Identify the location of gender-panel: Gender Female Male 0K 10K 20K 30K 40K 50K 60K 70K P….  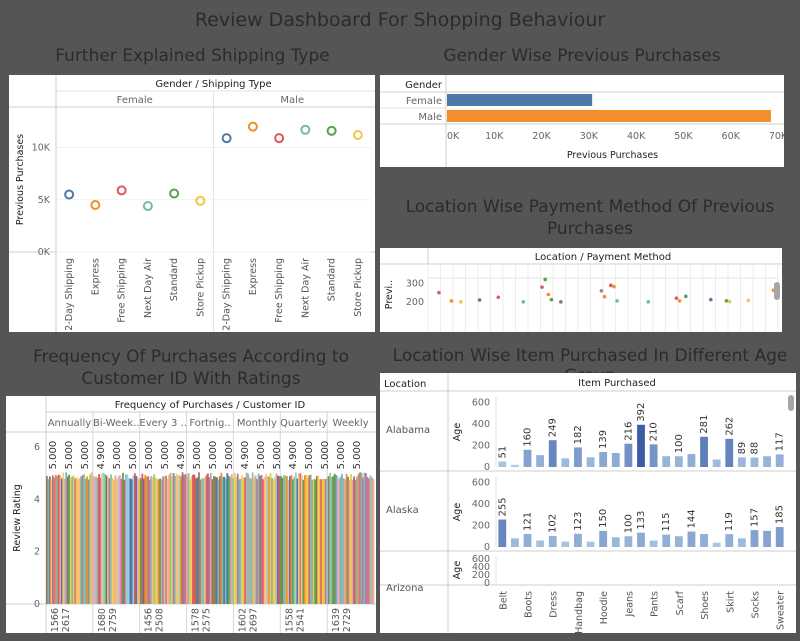
(582, 121).